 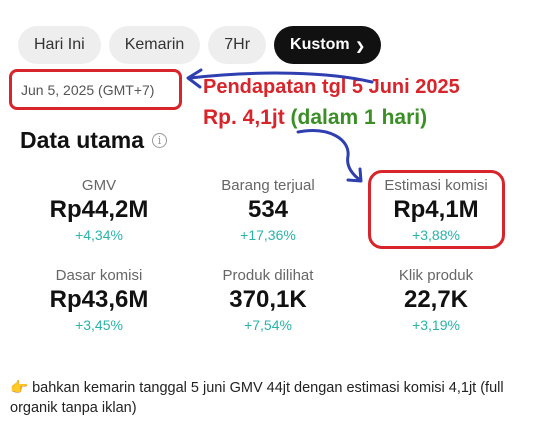 What do you see at coordinates (88, 89) in the screenshot?
I see `date-range-text: Jun 5, 2025 (GMT+7)` at bounding box center [88, 89].